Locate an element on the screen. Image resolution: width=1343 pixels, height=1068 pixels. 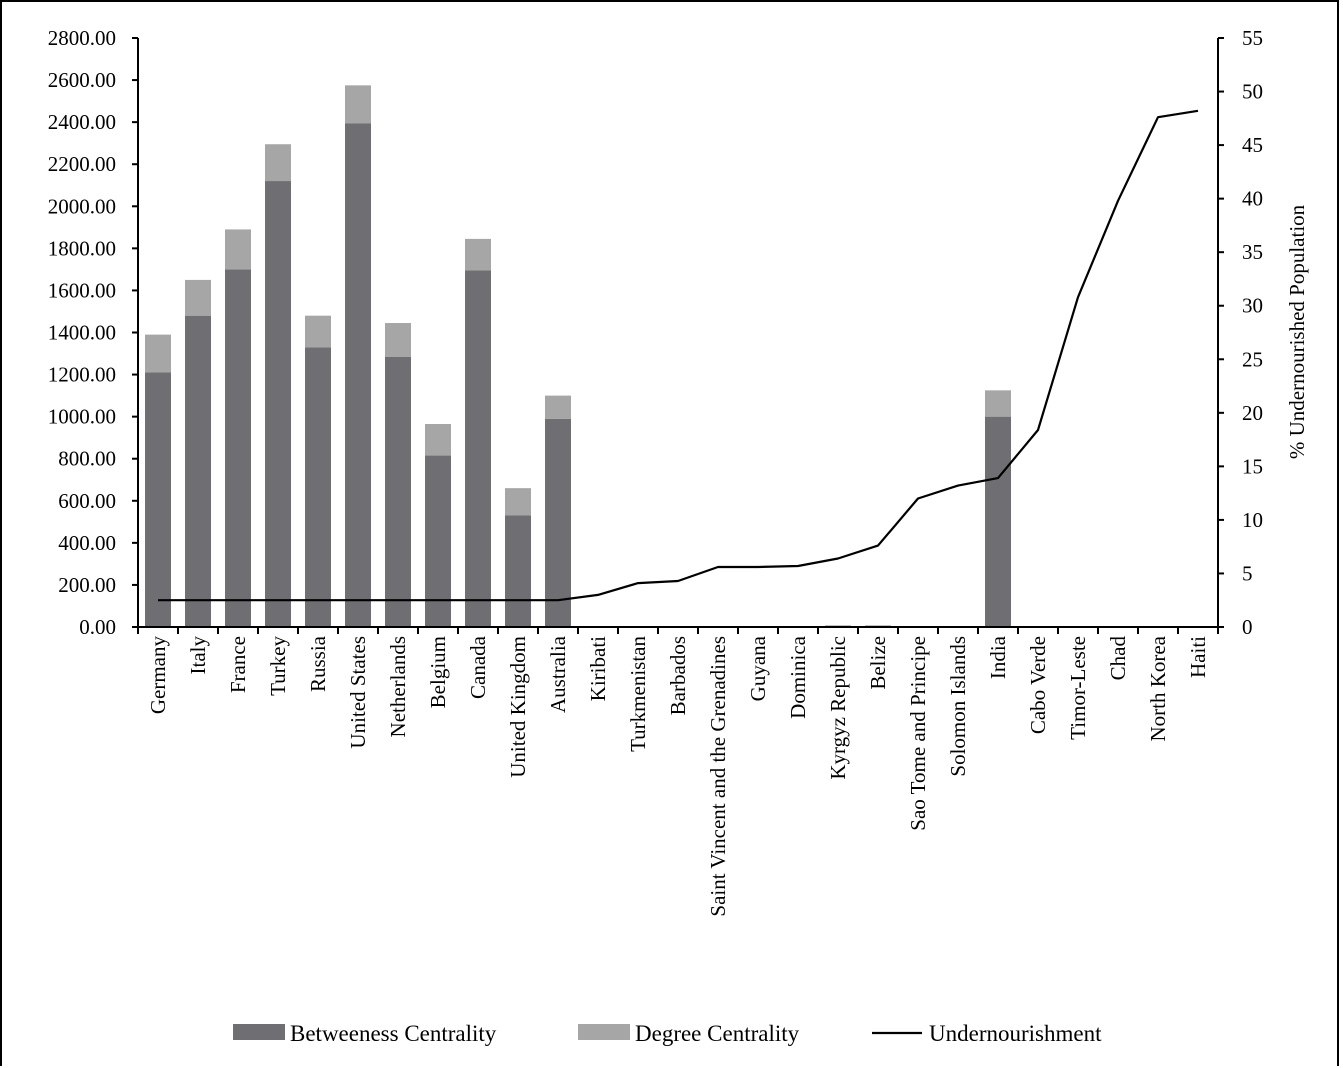
legend-label: Degree Centrality is located at coordinates (717, 1033).